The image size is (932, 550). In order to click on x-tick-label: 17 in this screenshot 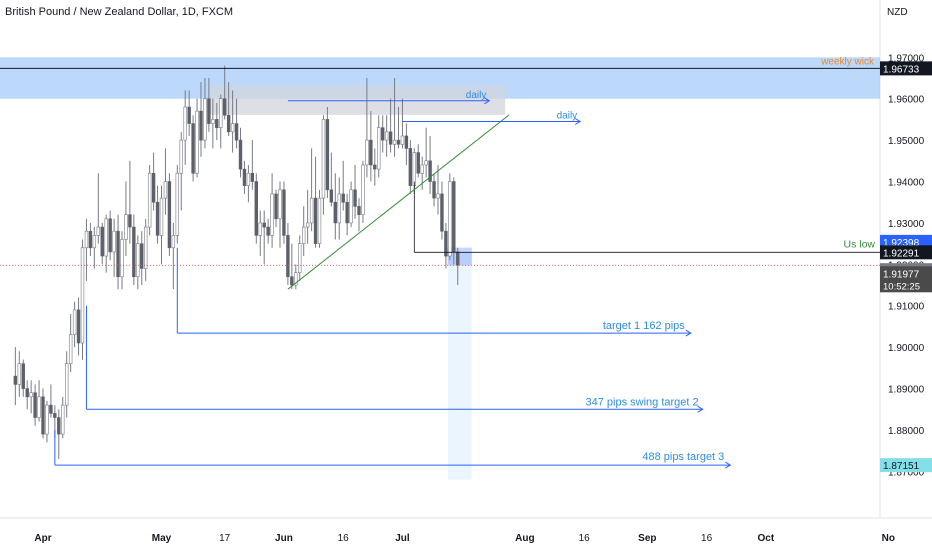, I will do `click(225, 538)`.